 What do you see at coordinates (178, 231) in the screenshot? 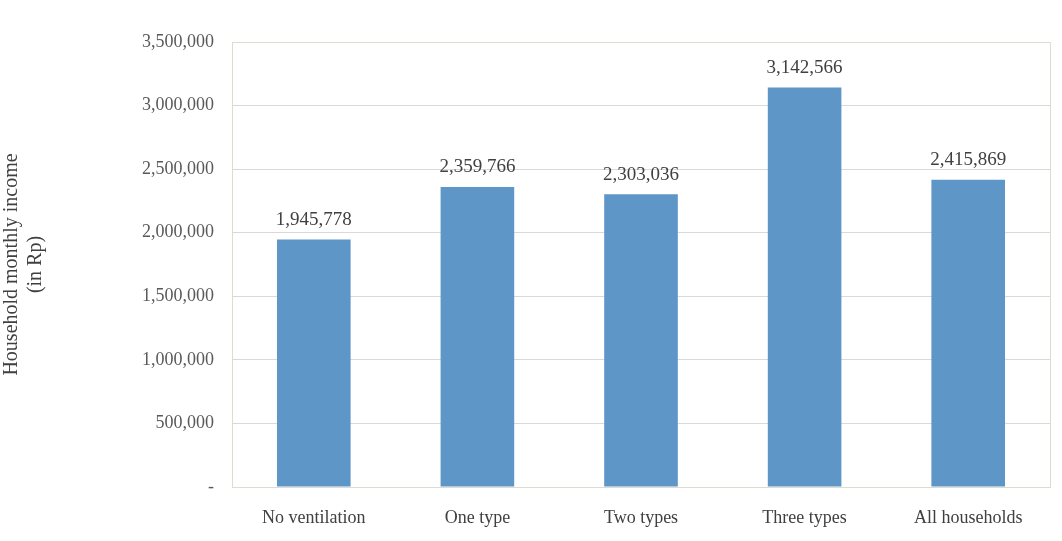
I see `y-tick-label: 2,000,000` at bounding box center [178, 231].